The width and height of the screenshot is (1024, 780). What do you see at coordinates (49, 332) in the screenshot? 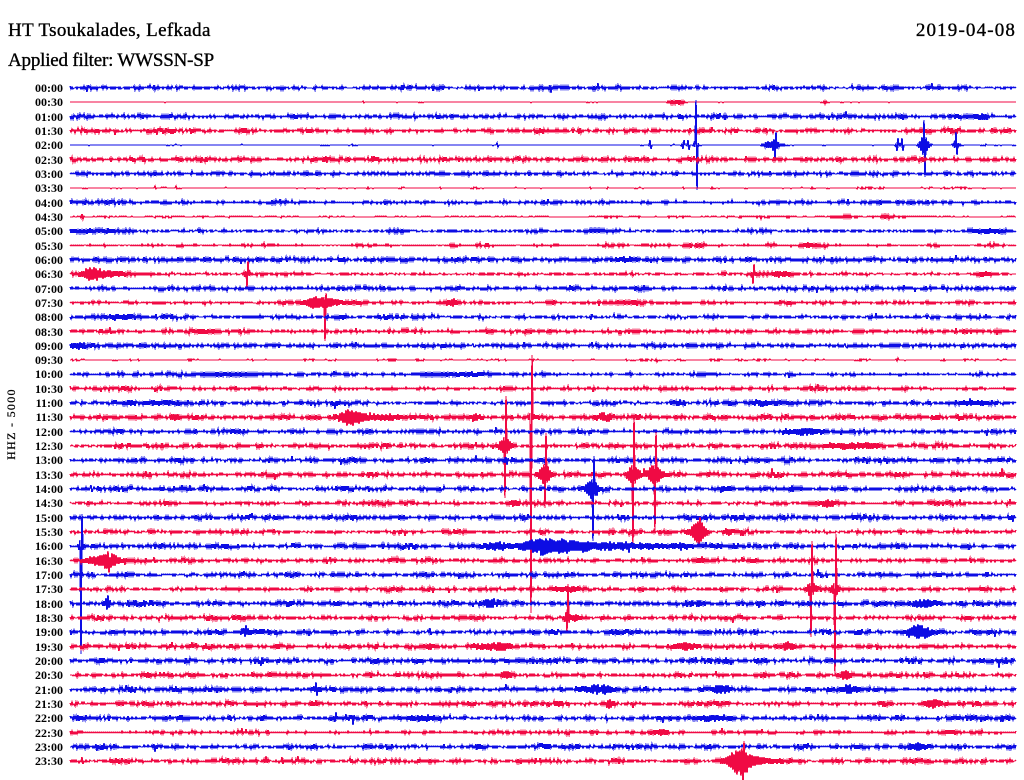
I see `svg-text: 08:30` at bounding box center [49, 332].